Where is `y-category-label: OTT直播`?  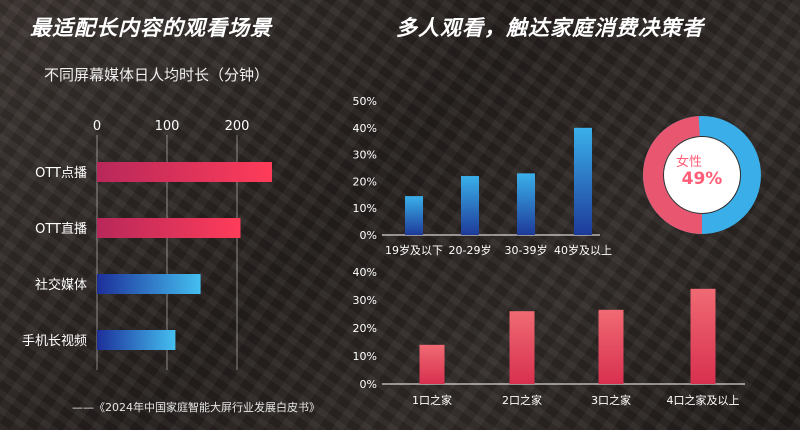 y-category-label: OTT直播 is located at coordinates (61, 229).